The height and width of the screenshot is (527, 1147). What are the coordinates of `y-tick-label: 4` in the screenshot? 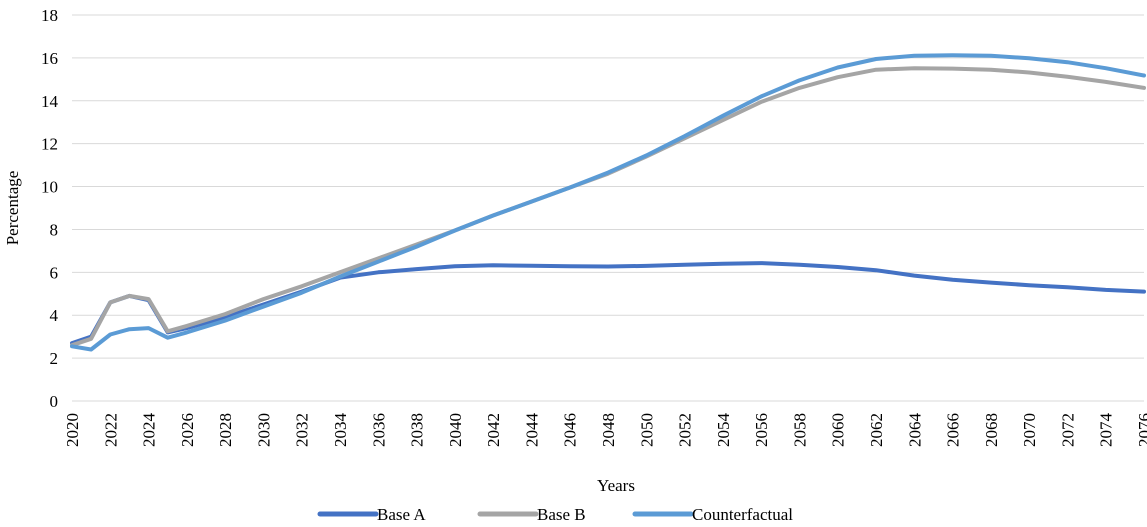 It's located at (54, 315).